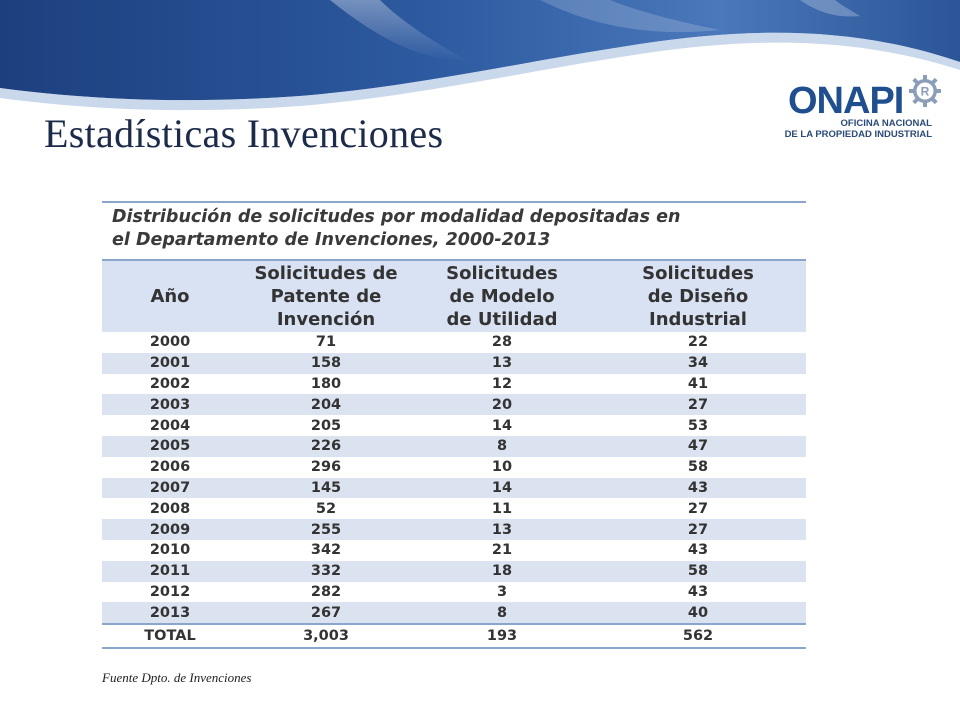  Describe the element at coordinates (170, 467) in the screenshot. I see `cell-year: 2006` at that location.